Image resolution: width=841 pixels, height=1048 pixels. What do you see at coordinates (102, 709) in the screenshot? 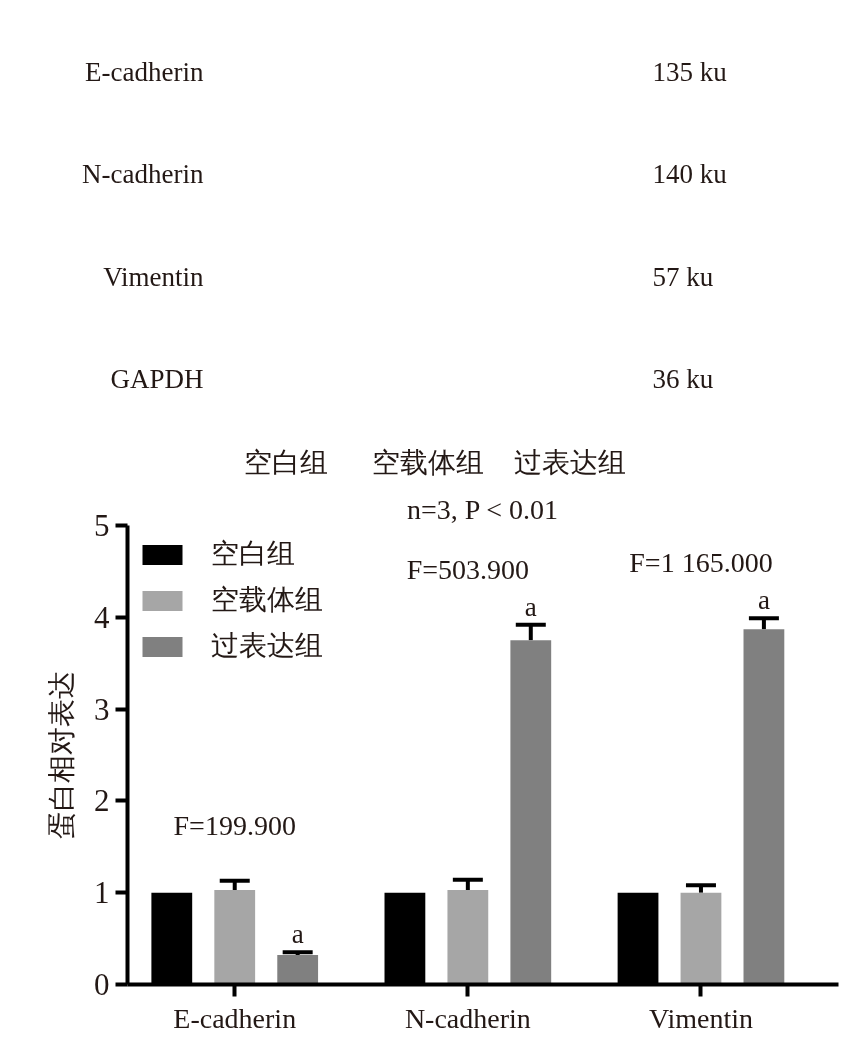
I see `y-tick-label: 3` at bounding box center [102, 709].